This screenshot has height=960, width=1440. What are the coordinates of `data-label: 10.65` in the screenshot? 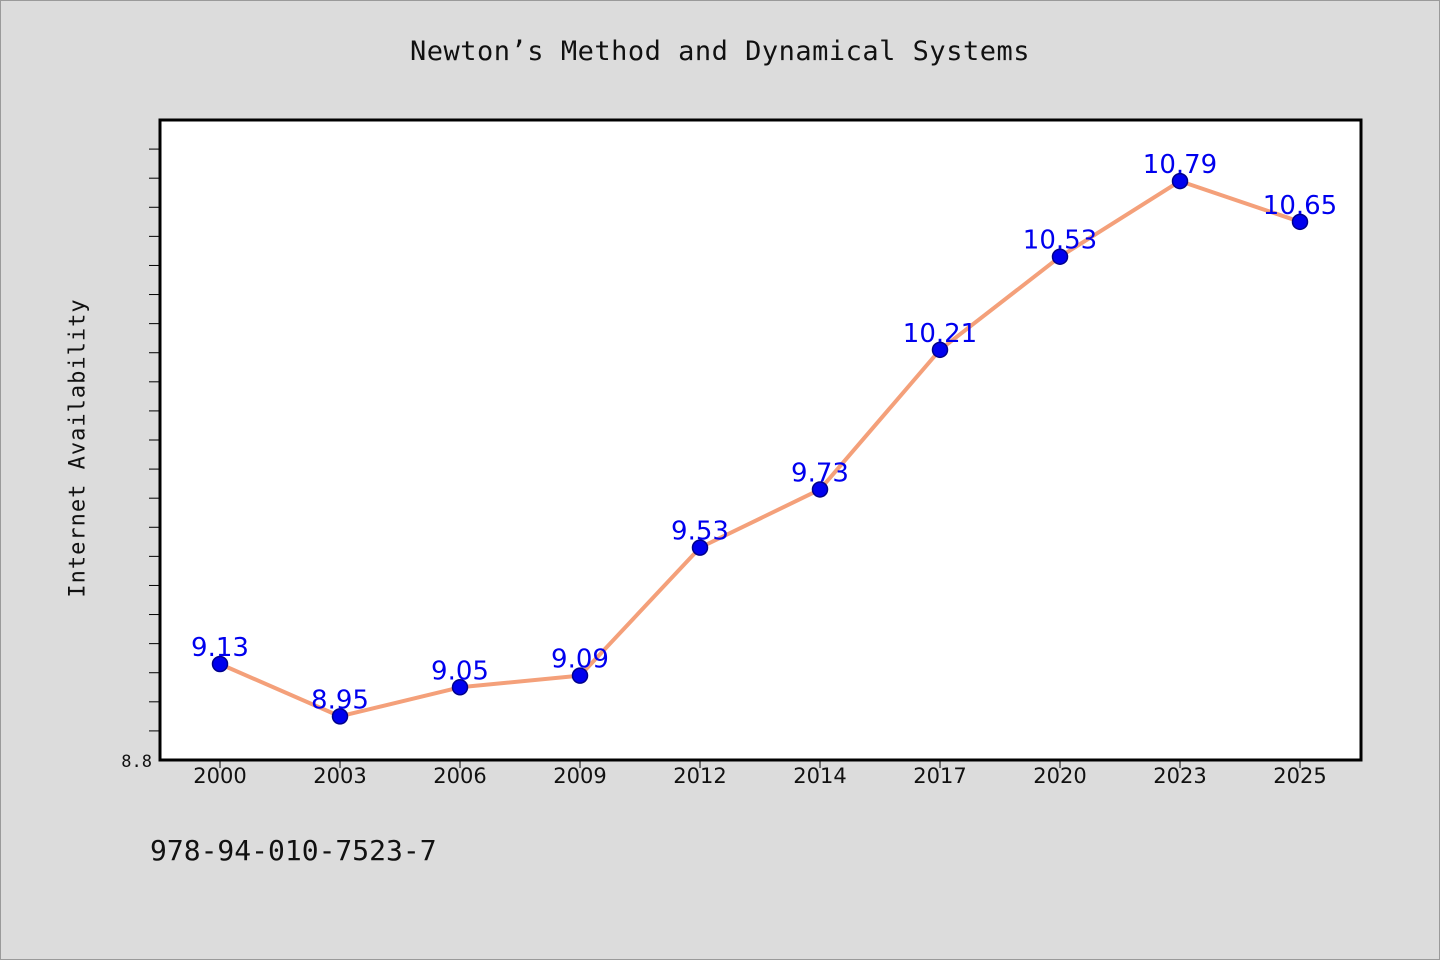 It's located at (1300, 206).